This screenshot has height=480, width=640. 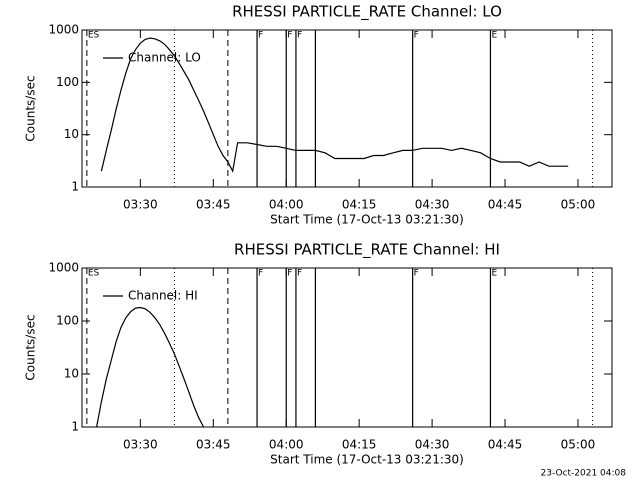 I want to click on footer: 23-Oct-2021 04:08, so click(x=584, y=474).